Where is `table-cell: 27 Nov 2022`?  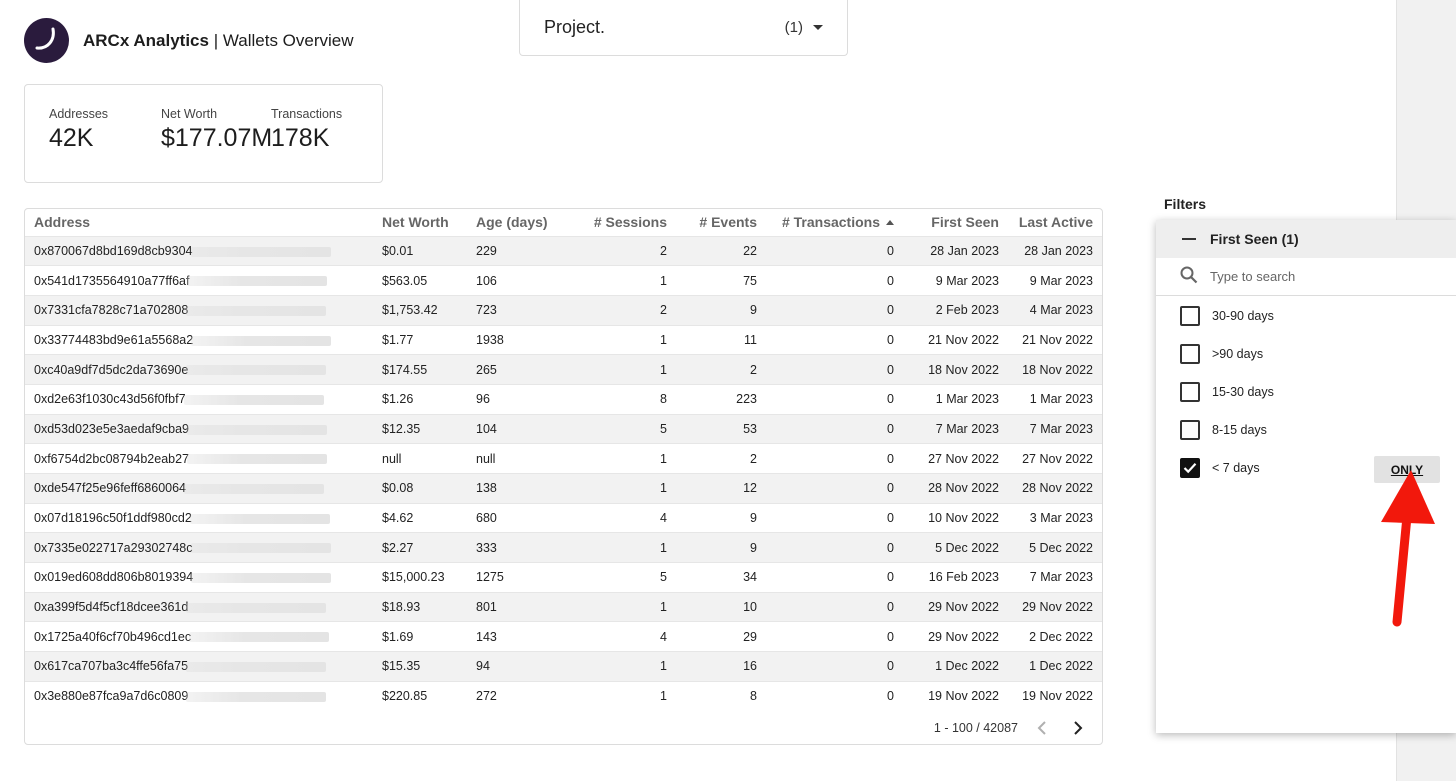 table-cell: 27 Nov 2022 is located at coordinates (955, 458).